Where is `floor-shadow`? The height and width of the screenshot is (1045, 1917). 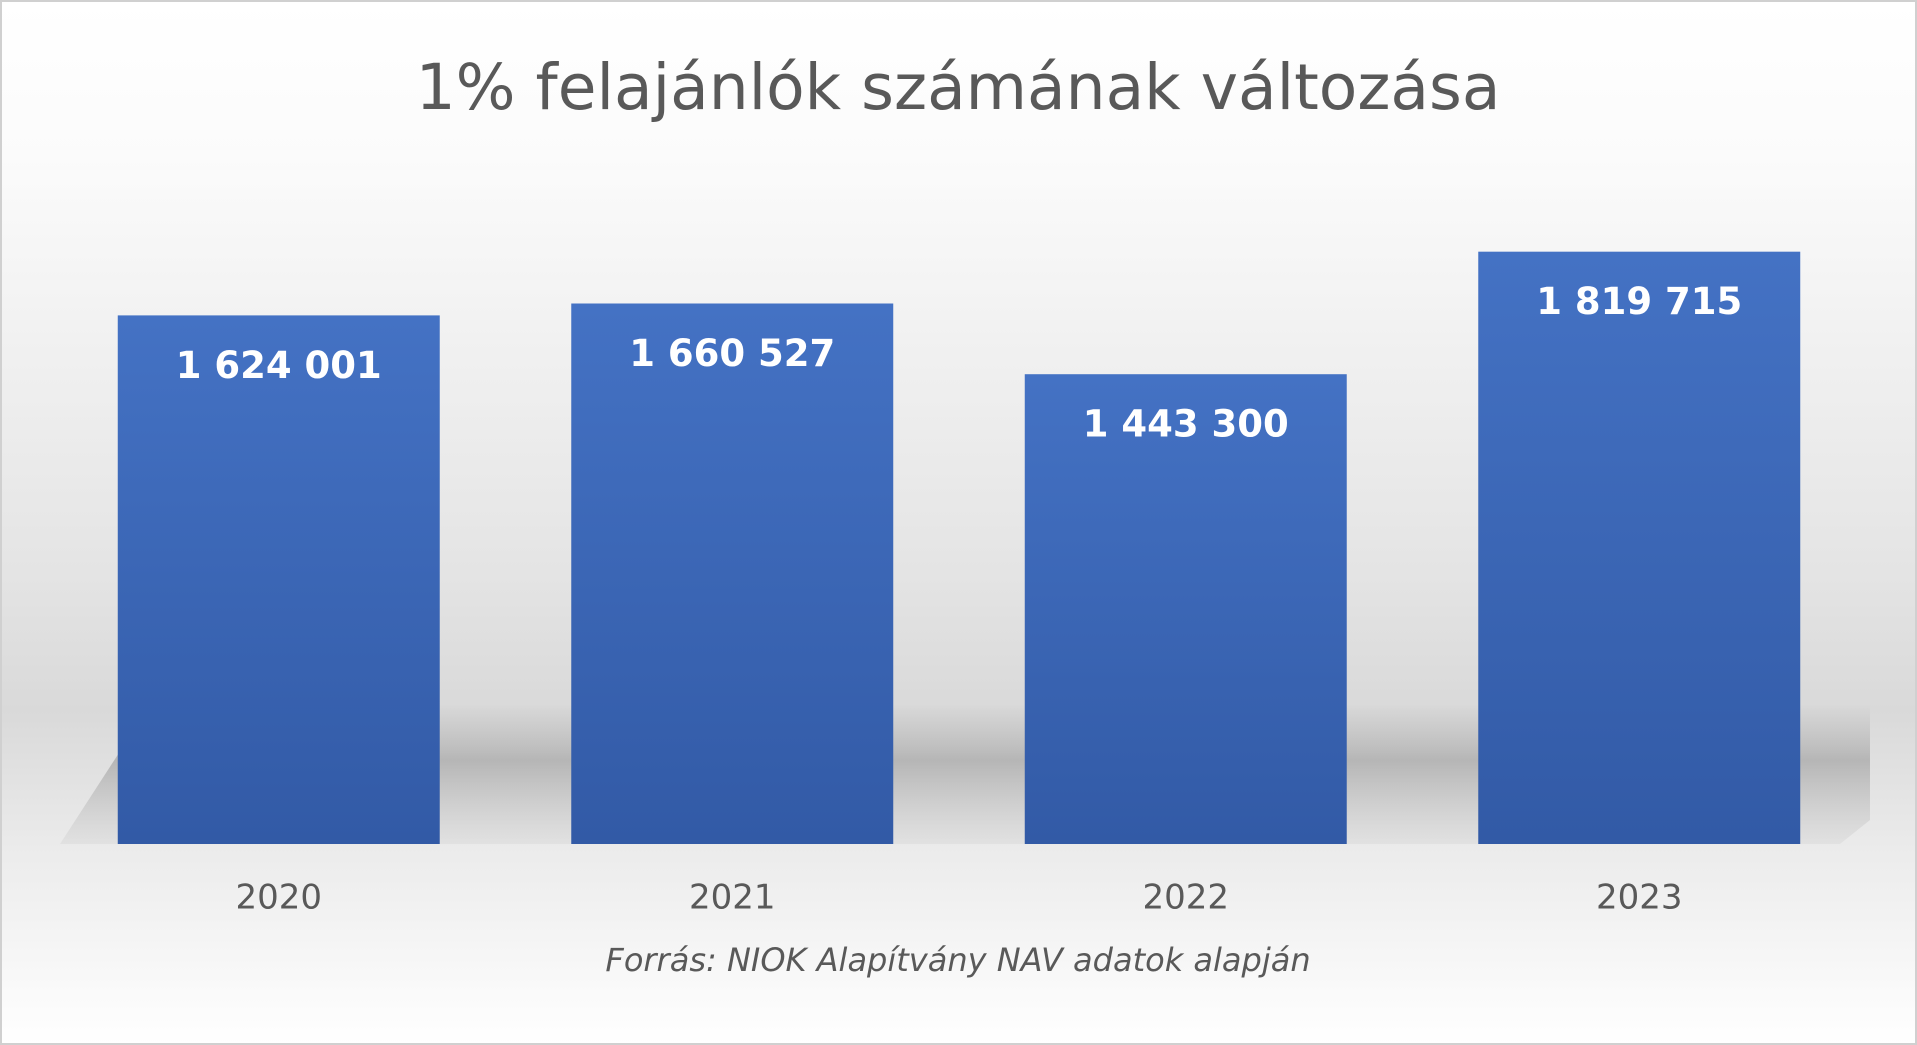 floor-shadow is located at coordinates (965, 774).